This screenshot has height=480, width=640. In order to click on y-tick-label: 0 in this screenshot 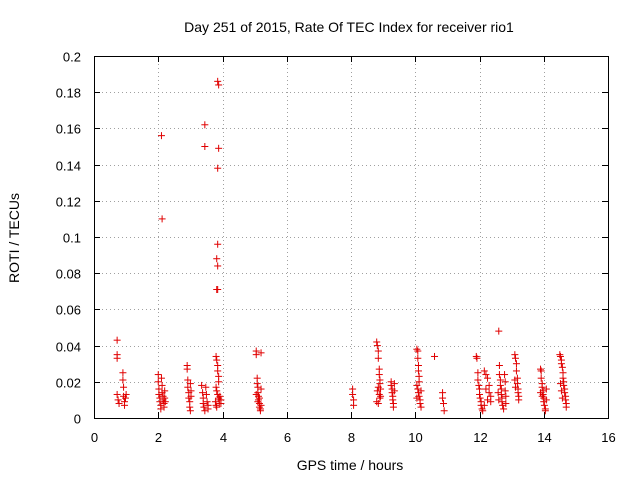, I will do `click(77, 419)`.